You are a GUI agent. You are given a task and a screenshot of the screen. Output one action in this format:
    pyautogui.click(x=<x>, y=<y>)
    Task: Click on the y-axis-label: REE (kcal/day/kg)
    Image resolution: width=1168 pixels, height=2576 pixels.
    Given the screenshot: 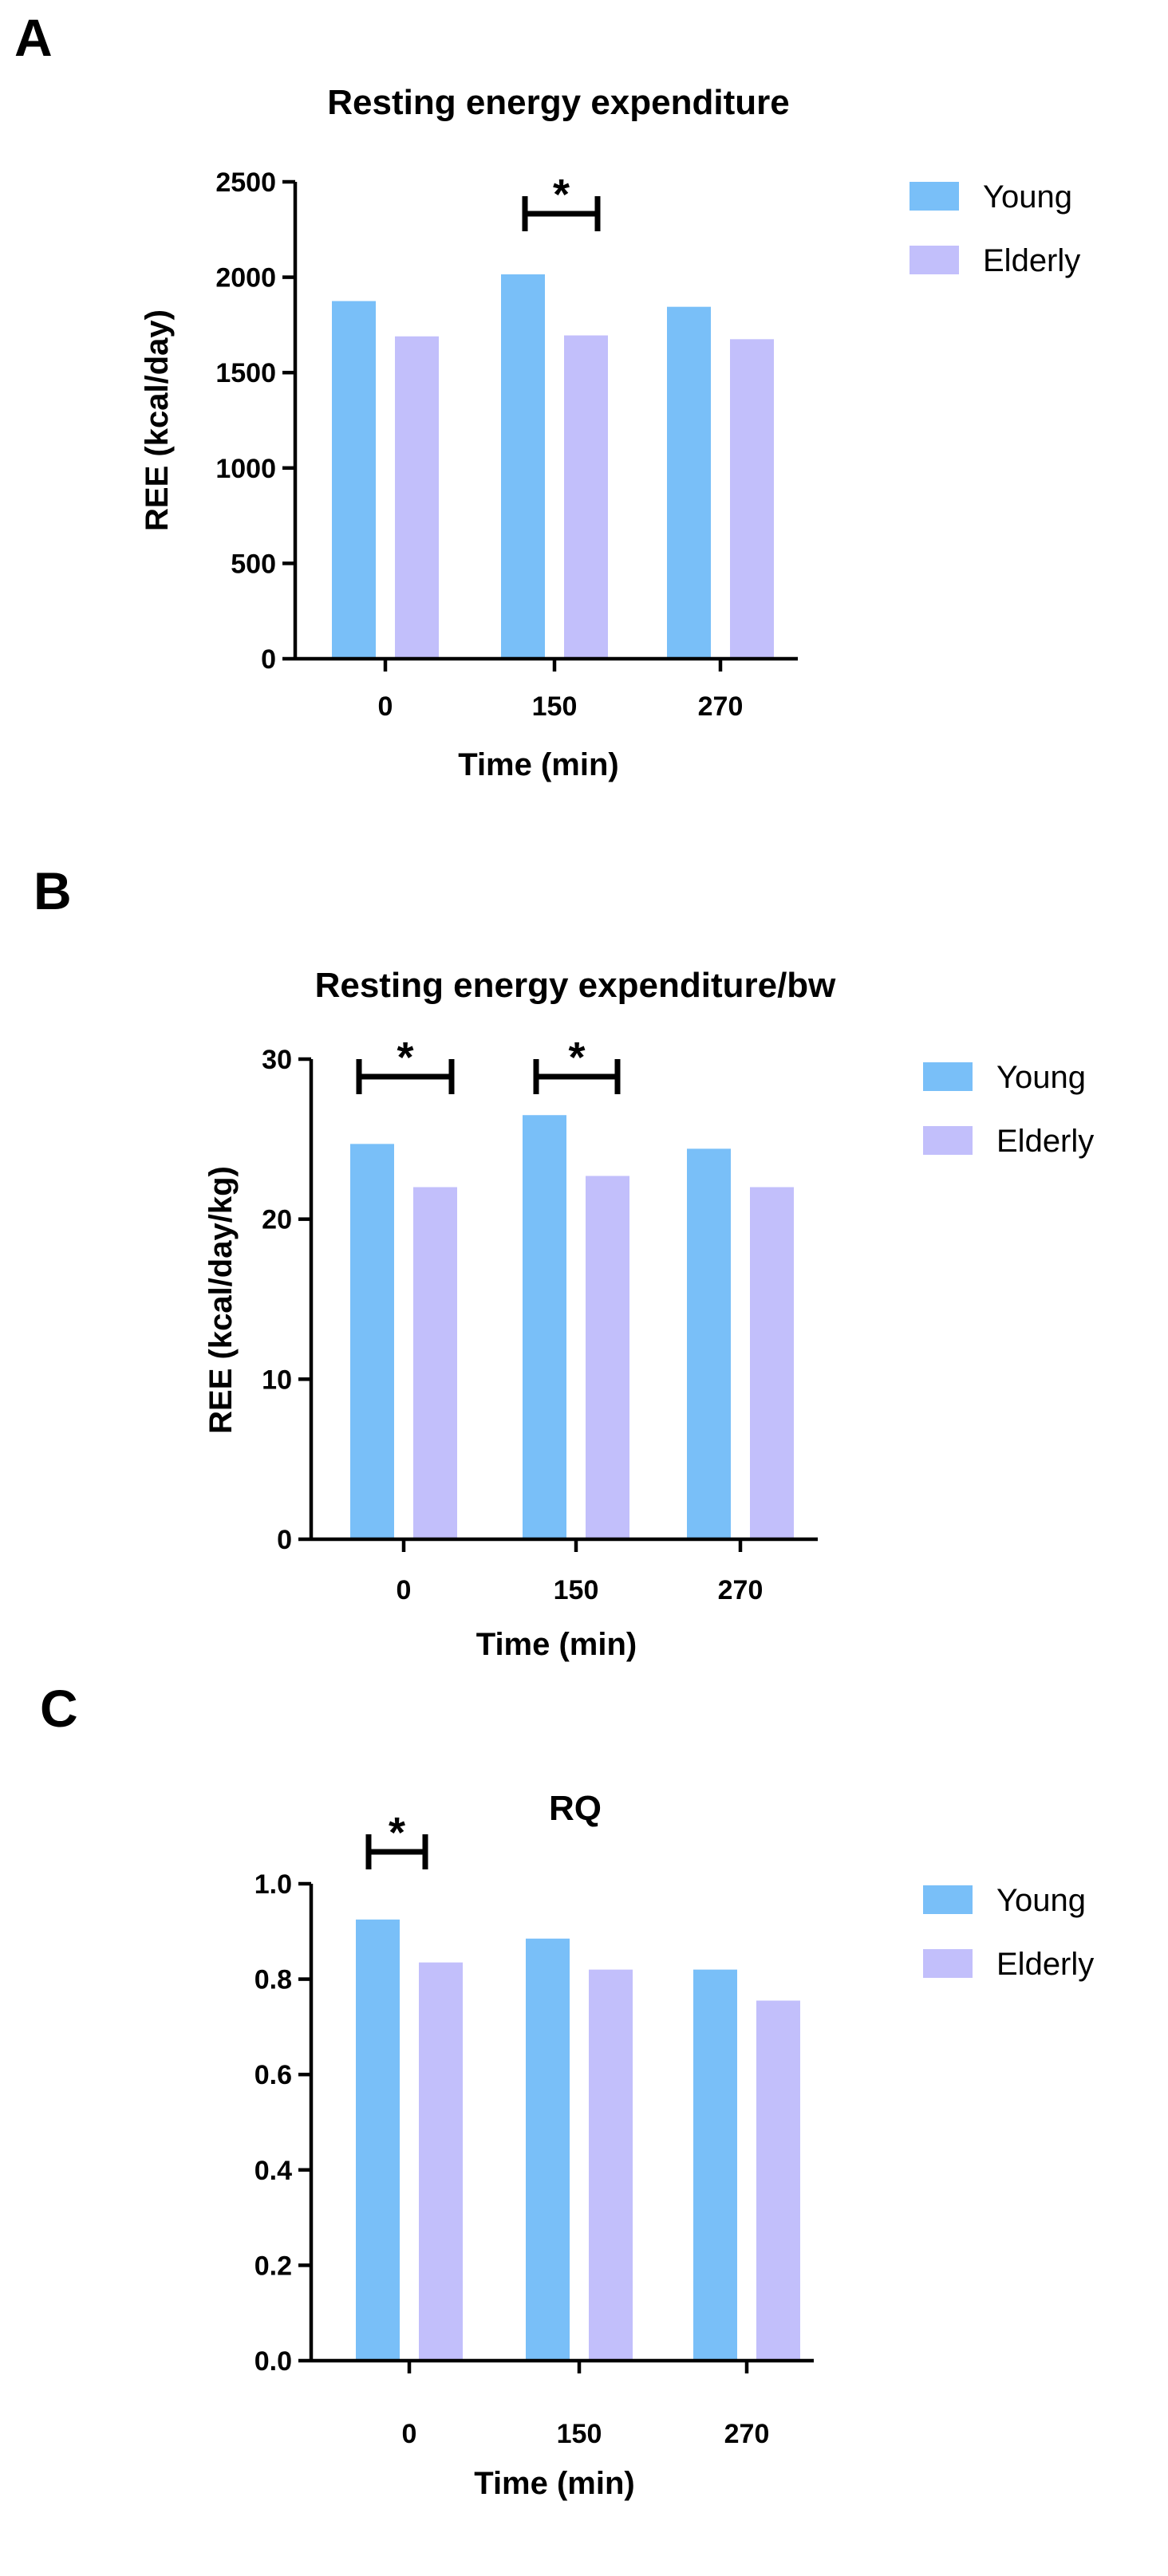 What is the action you would take?
    pyautogui.click(x=221, y=1300)
    